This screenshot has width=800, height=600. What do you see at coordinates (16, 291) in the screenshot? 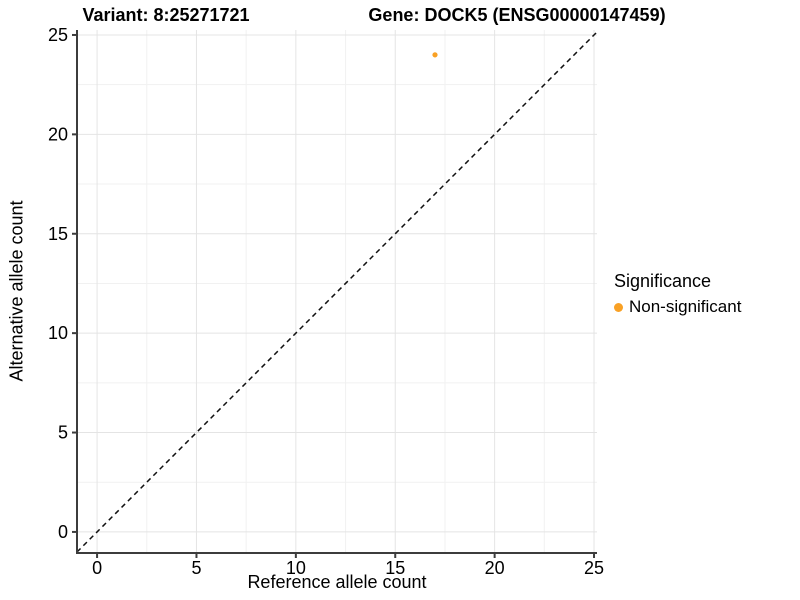
I see `y-axis-title: Alternative allele count` at bounding box center [16, 291].